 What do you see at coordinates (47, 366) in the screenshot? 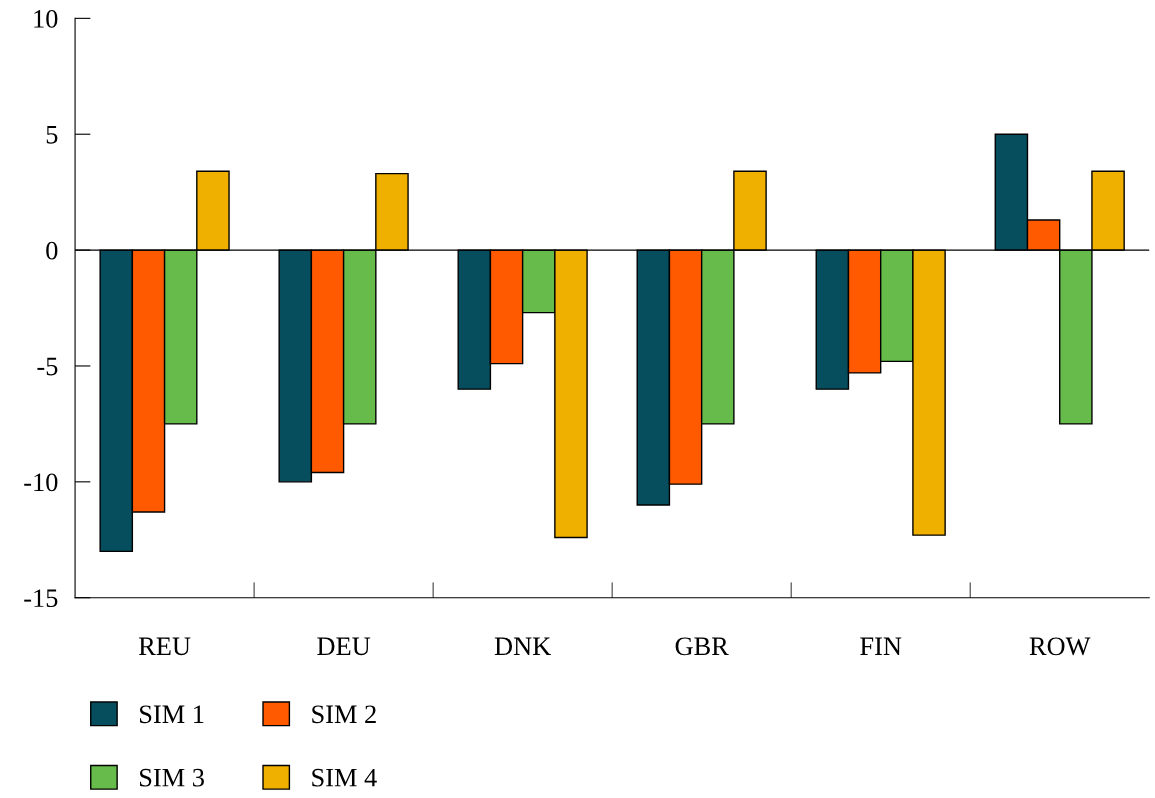
I see `y-tick-label: -5` at bounding box center [47, 366].